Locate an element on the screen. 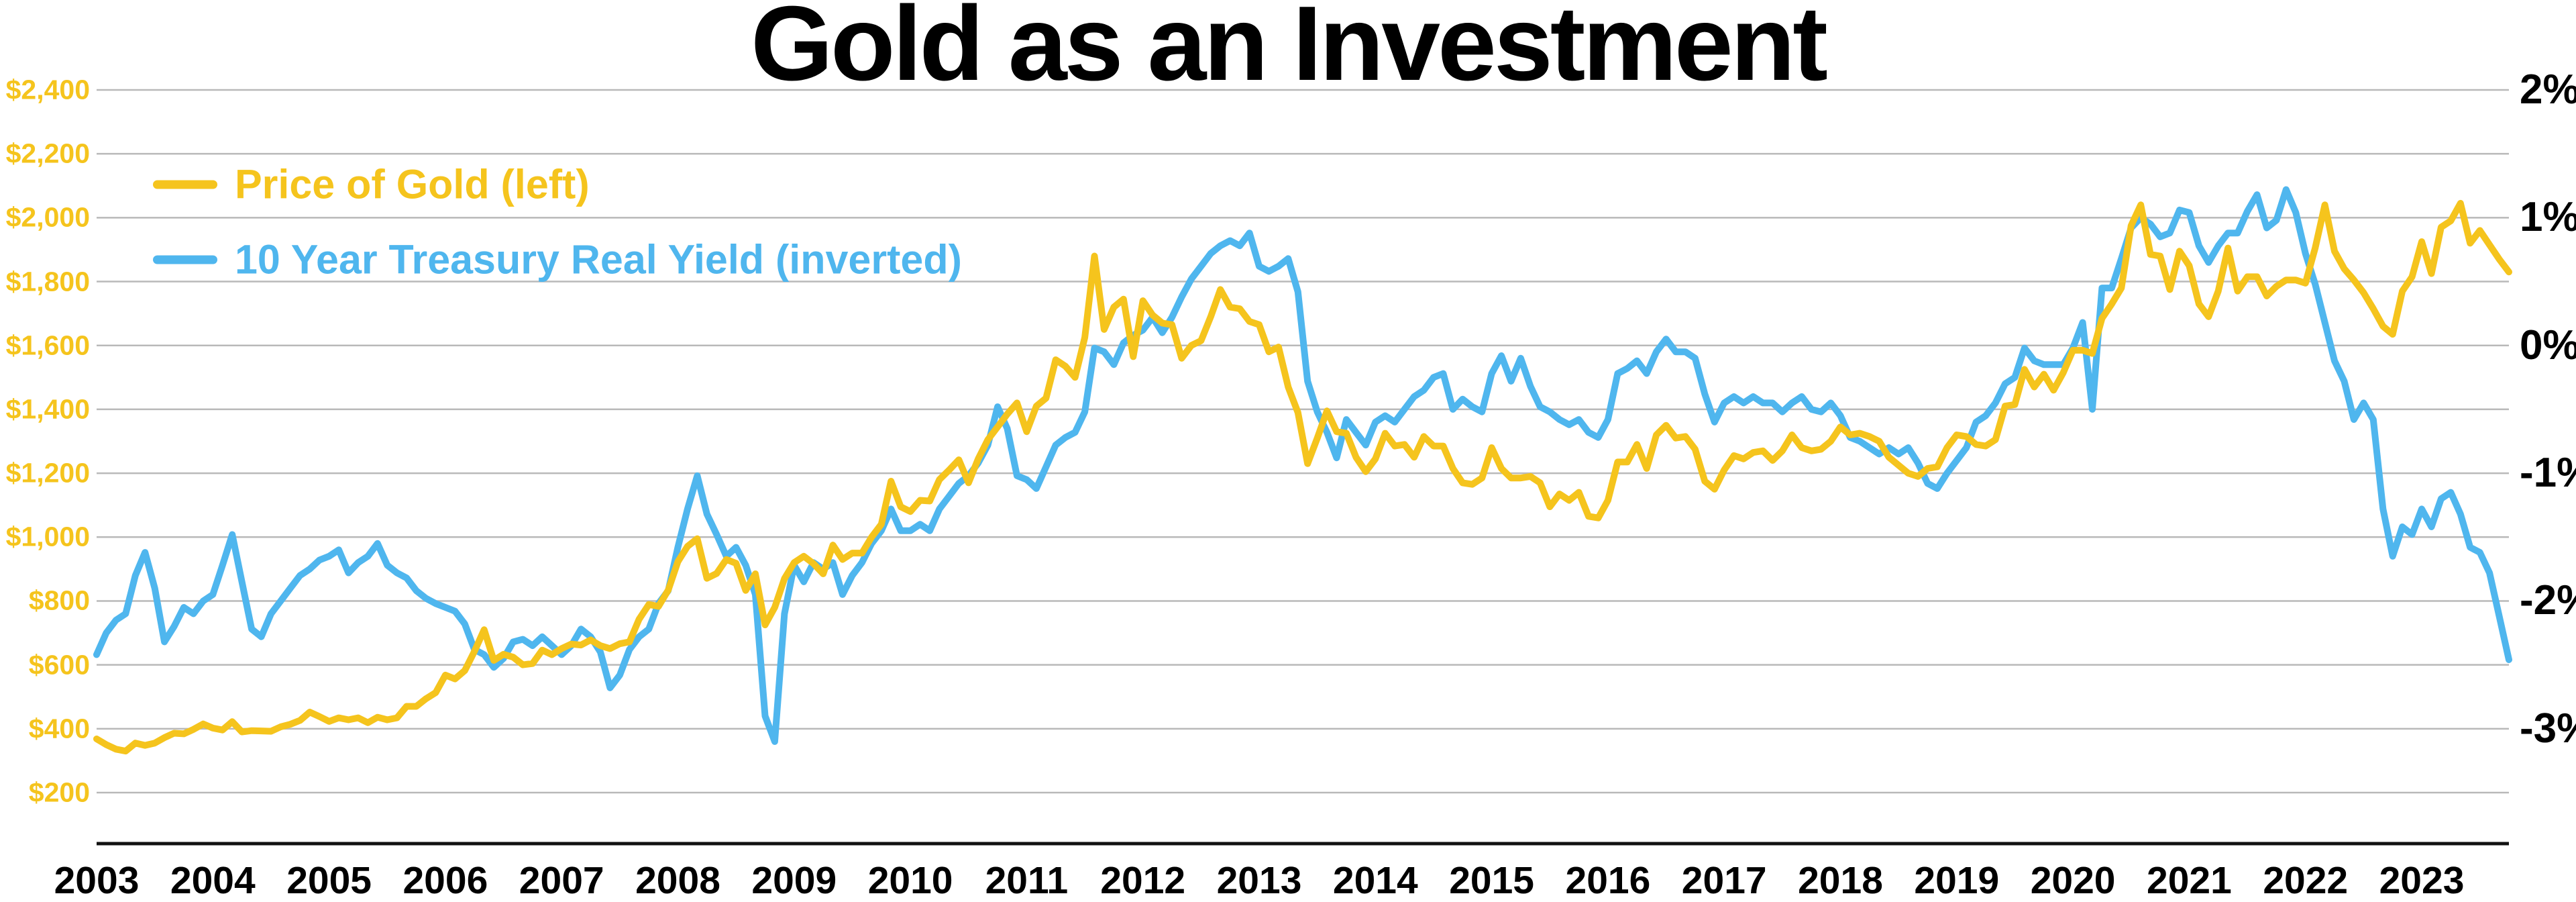 The height and width of the screenshot is (902, 2576). x-axis-label-2013: 2013 is located at coordinates (1259, 880).